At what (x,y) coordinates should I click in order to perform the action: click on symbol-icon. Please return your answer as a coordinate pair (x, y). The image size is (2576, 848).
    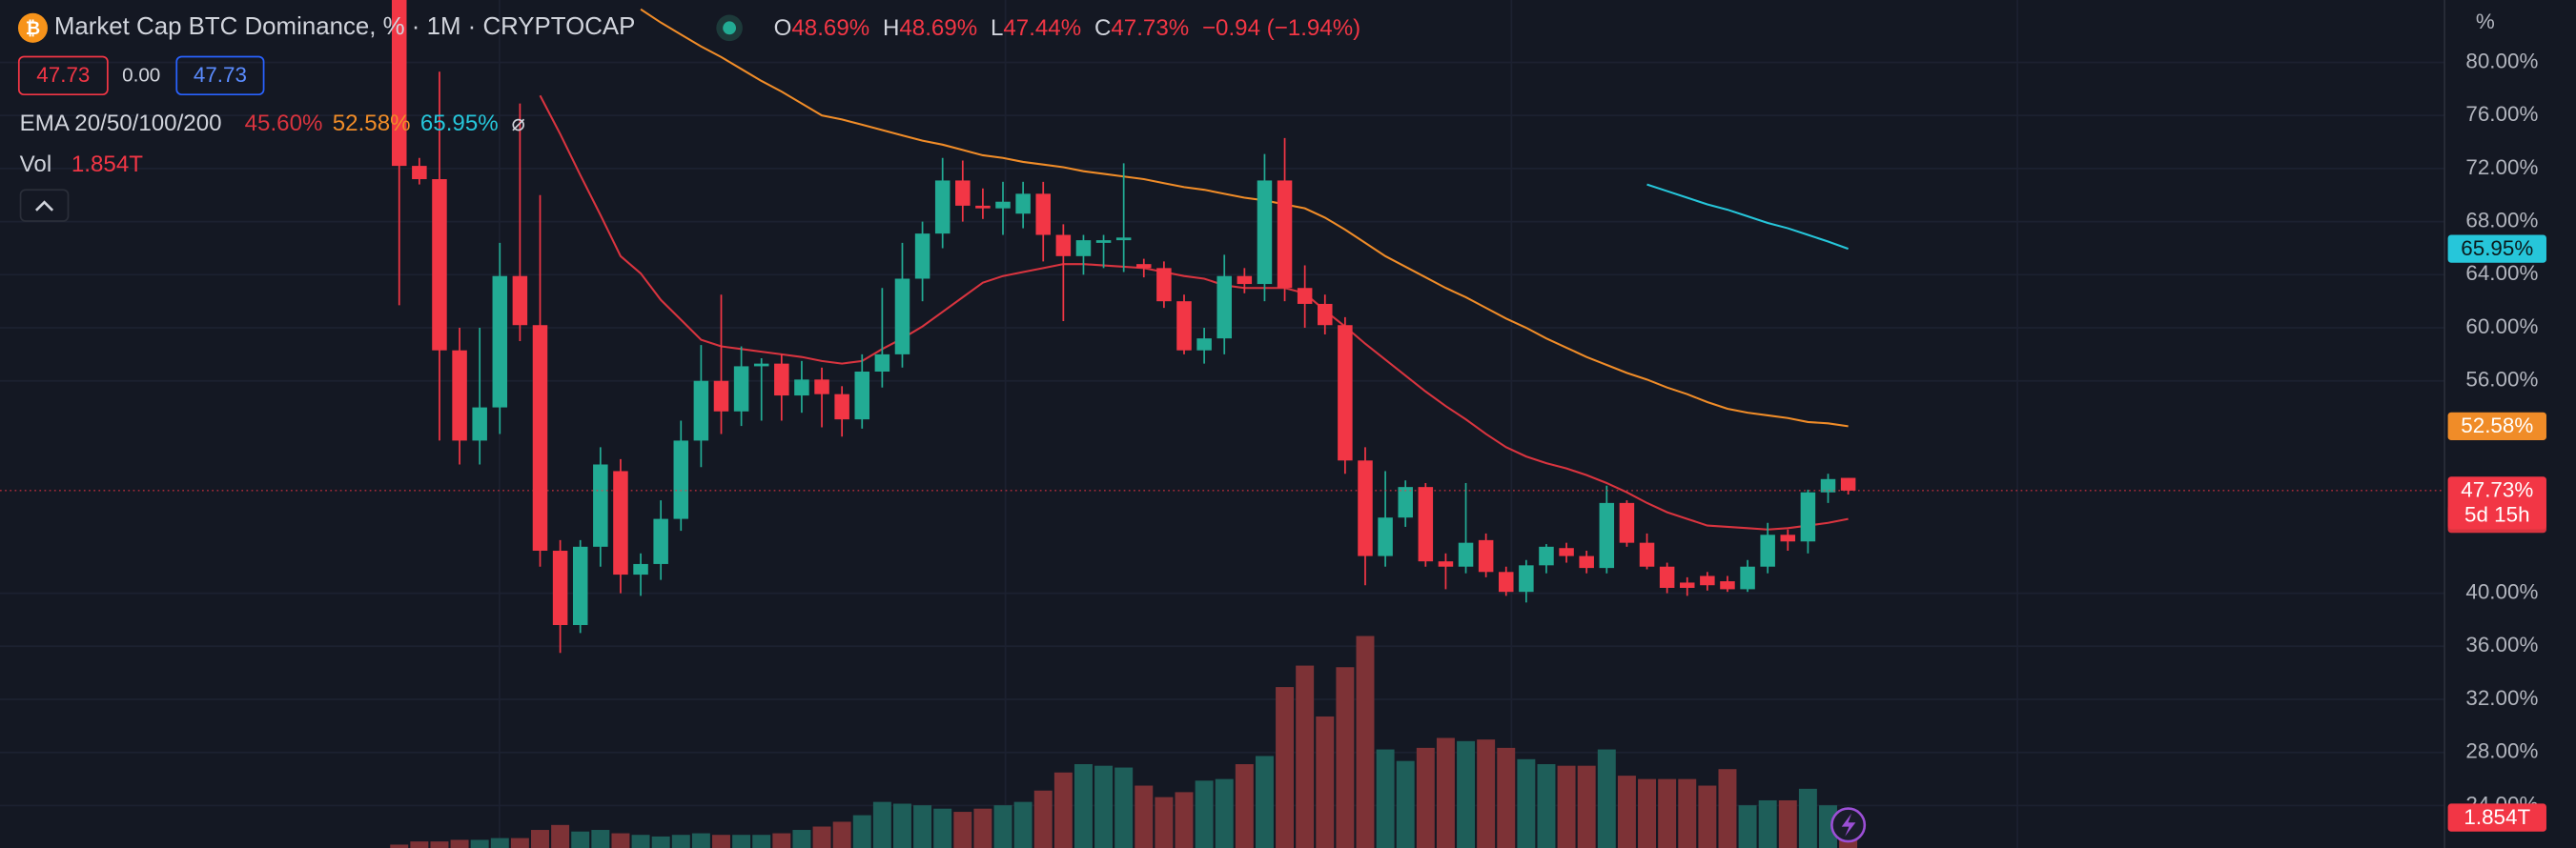
    Looking at the image, I should click on (32, 27).